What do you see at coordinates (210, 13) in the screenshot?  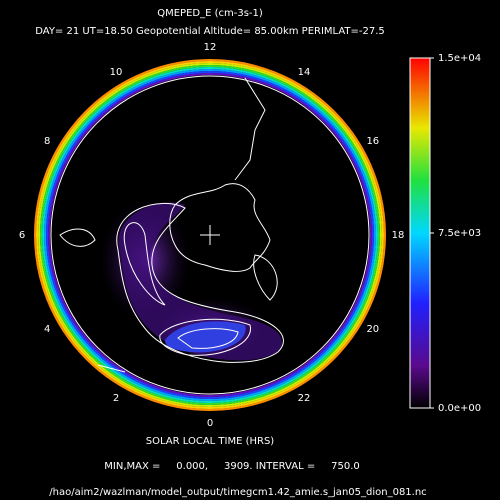 I see `chart-title: QMEPED_E (cm-3s-1)` at bounding box center [210, 13].